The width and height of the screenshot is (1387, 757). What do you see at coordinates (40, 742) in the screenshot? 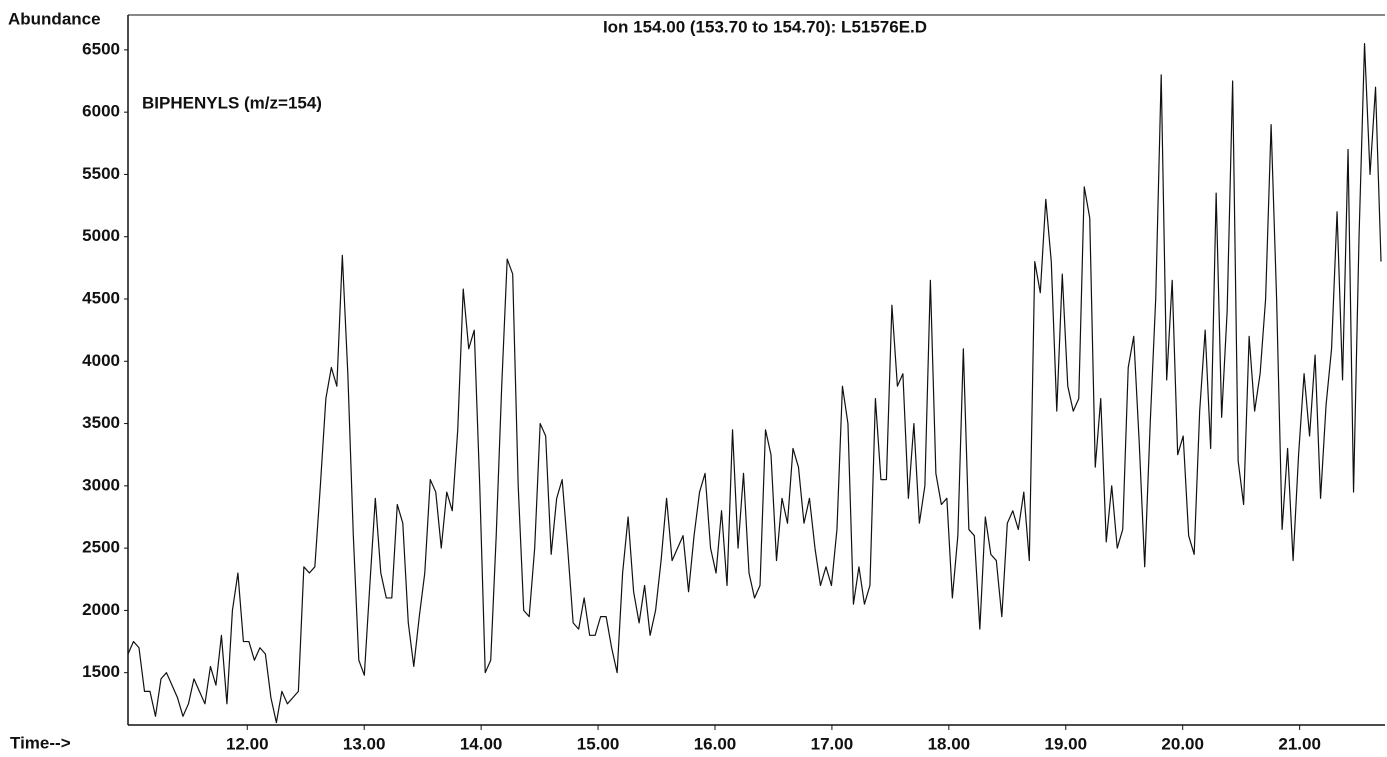
I see `x-axis-label: Time-->` at bounding box center [40, 742].